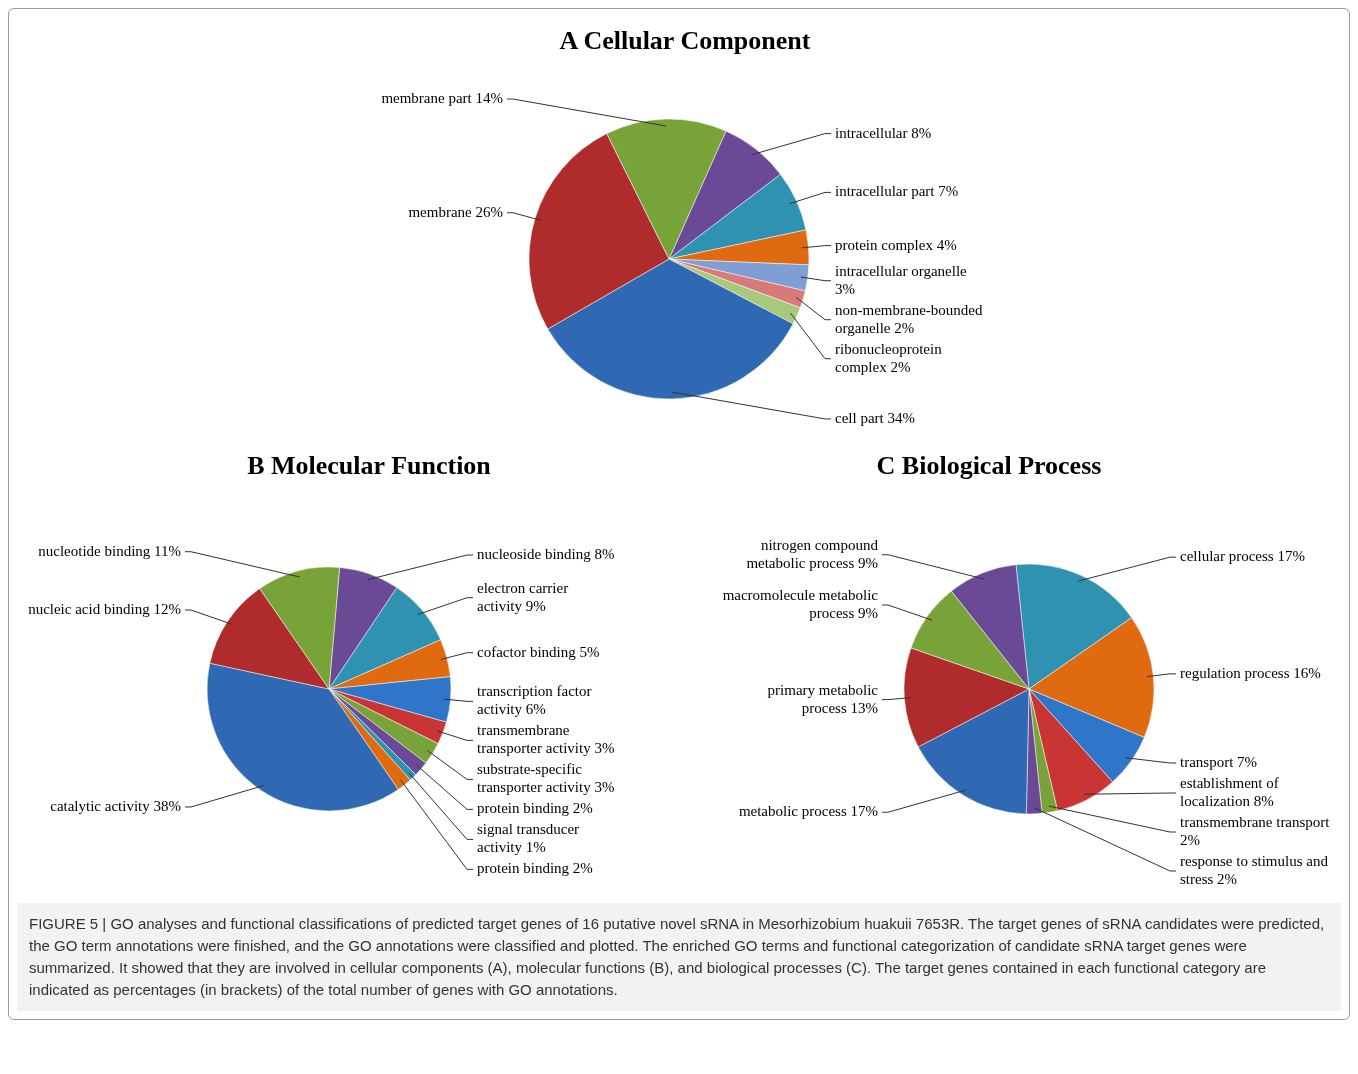 This screenshot has width=1358, height=1074. I want to click on slice-label: intracellular part 7%, so click(897, 191).